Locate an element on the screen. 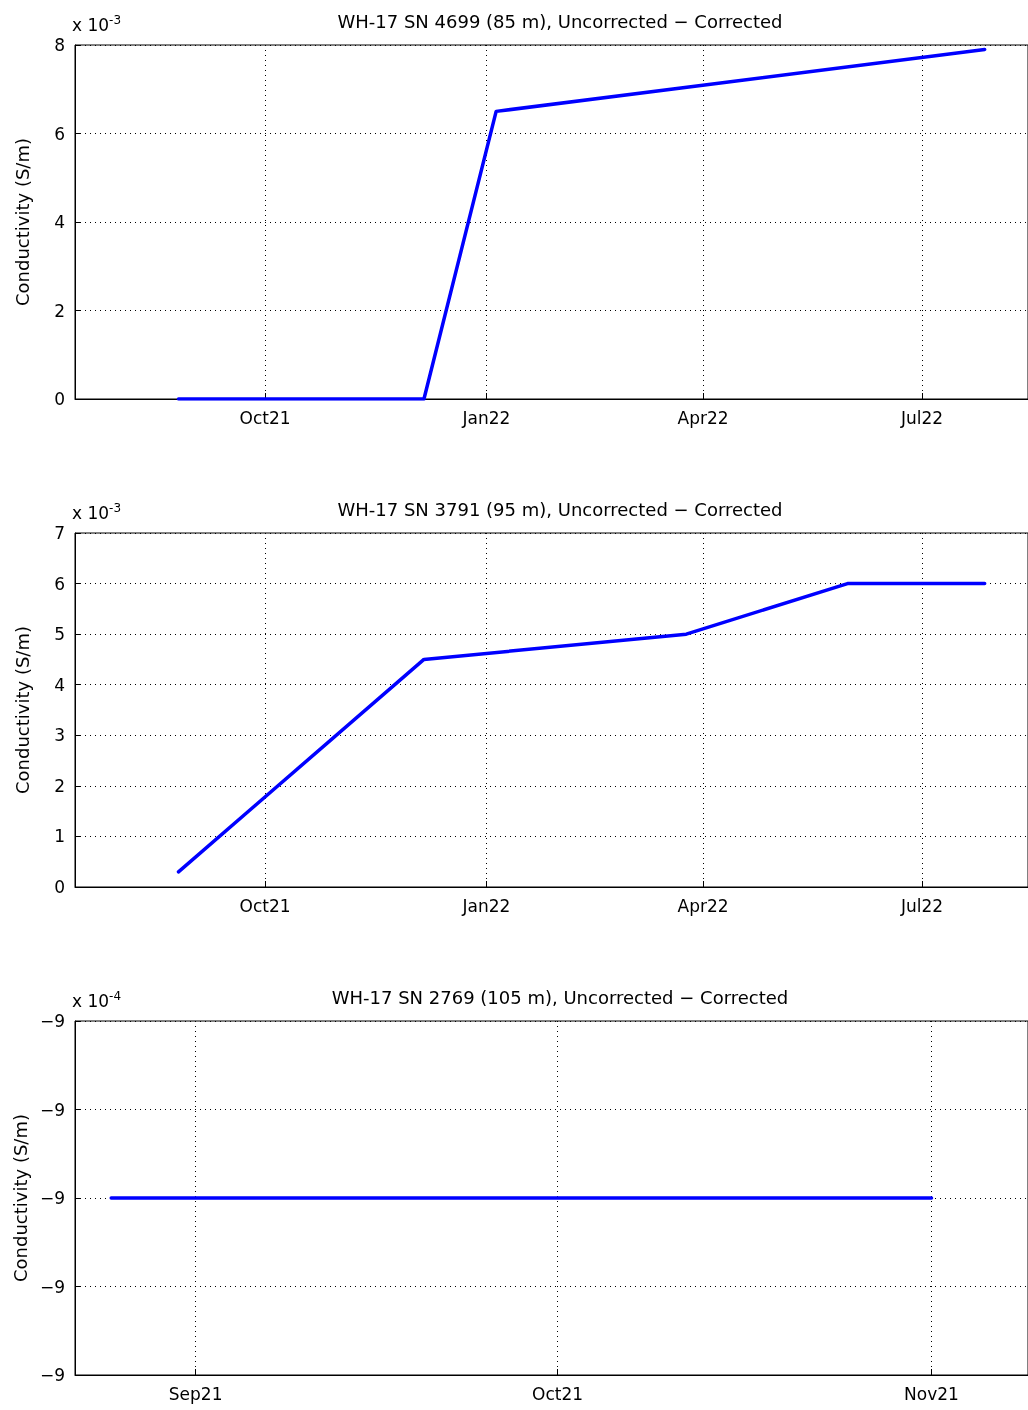 The width and height of the screenshot is (1028, 1410). chart-title: WH-17 SN 4699 (85 m), Uncorrected − Corrected is located at coordinates (560, 21).